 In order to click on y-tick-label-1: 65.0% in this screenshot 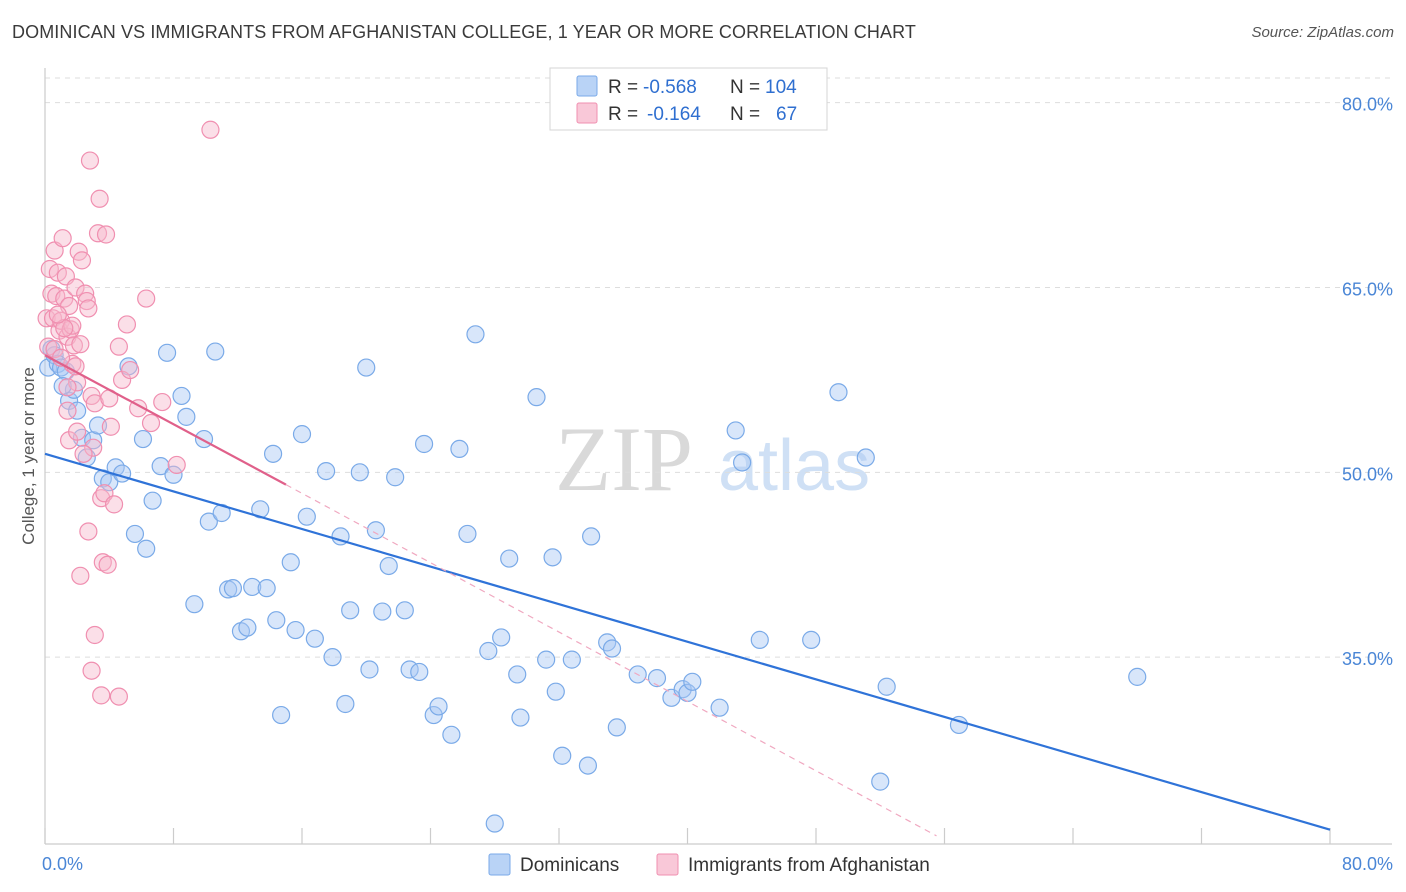, I will do `click(1367, 289)`.